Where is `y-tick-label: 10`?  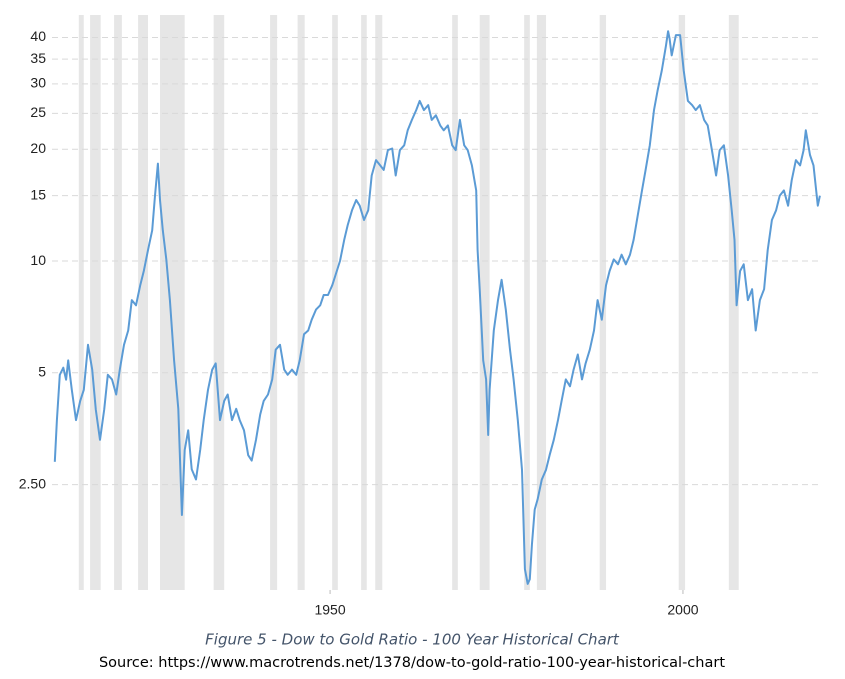
y-tick-label: 10 is located at coordinates (38, 260).